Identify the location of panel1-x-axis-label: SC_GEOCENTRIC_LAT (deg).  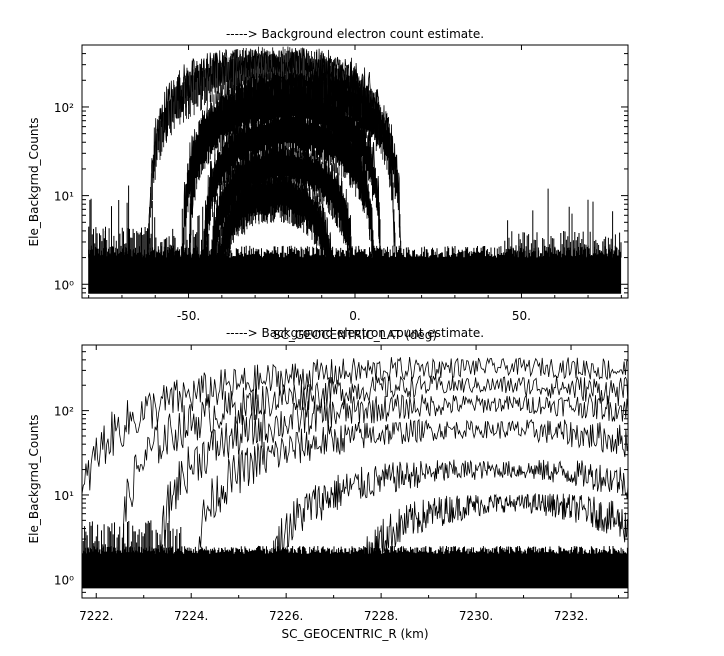
(355, 335).